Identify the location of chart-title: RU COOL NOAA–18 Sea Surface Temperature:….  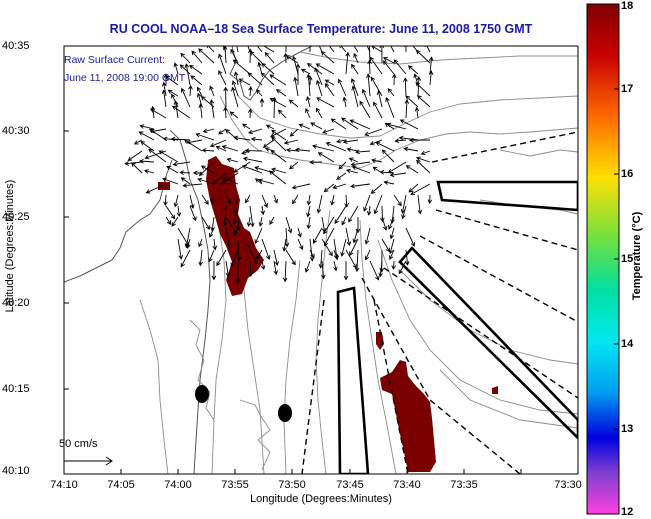
(321, 29).